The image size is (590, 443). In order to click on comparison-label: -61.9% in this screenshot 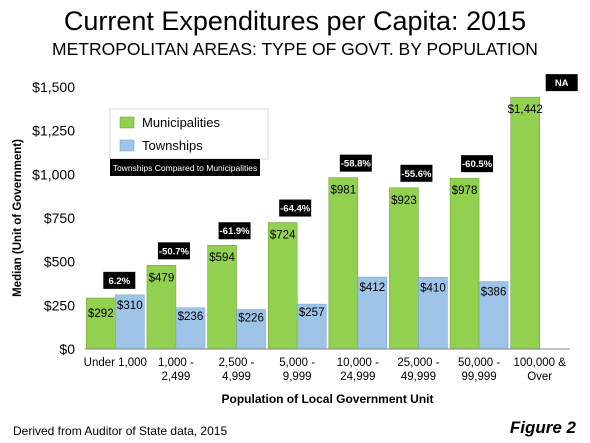, I will do `click(235, 231)`.